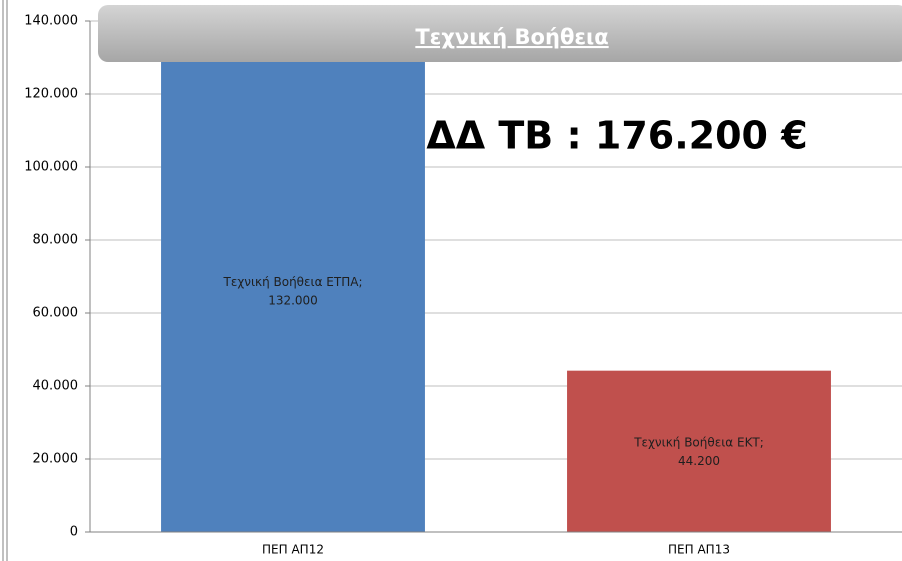 Image resolution: width=902 pixels, height=561 pixels. What do you see at coordinates (616, 136) in the screenshot?
I see `annotation: ΔΔ ΤΒ : 176.200 €` at bounding box center [616, 136].